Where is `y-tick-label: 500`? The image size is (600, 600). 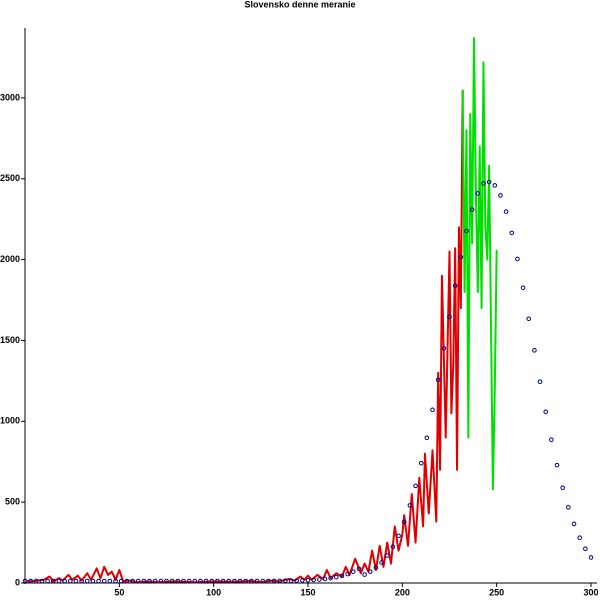
y-tick-label: 500 is located at coordinates (12, 502).